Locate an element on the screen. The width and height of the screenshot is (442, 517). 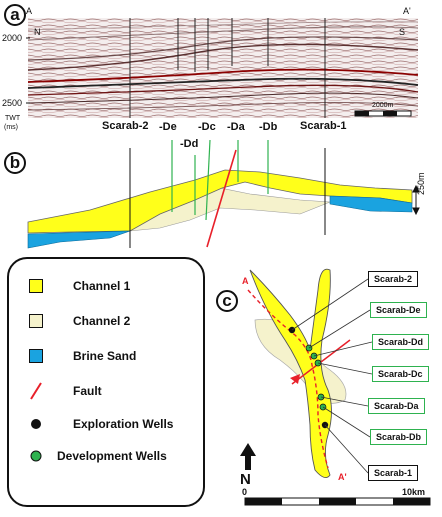
legend-label-development-wells: Development Wells is located at coordinates (112, 456).